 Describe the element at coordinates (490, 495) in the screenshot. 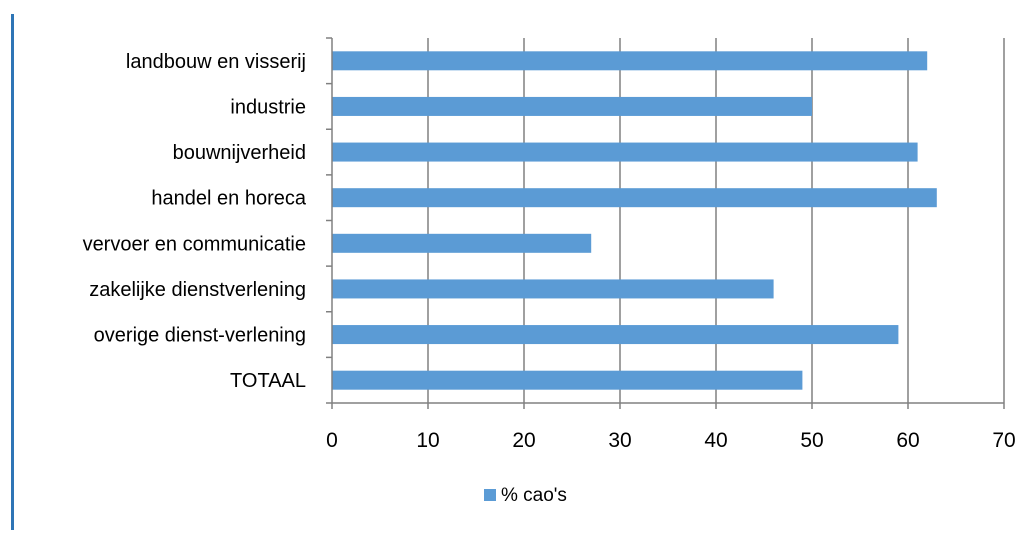

I see `legend-swatch` at that location.